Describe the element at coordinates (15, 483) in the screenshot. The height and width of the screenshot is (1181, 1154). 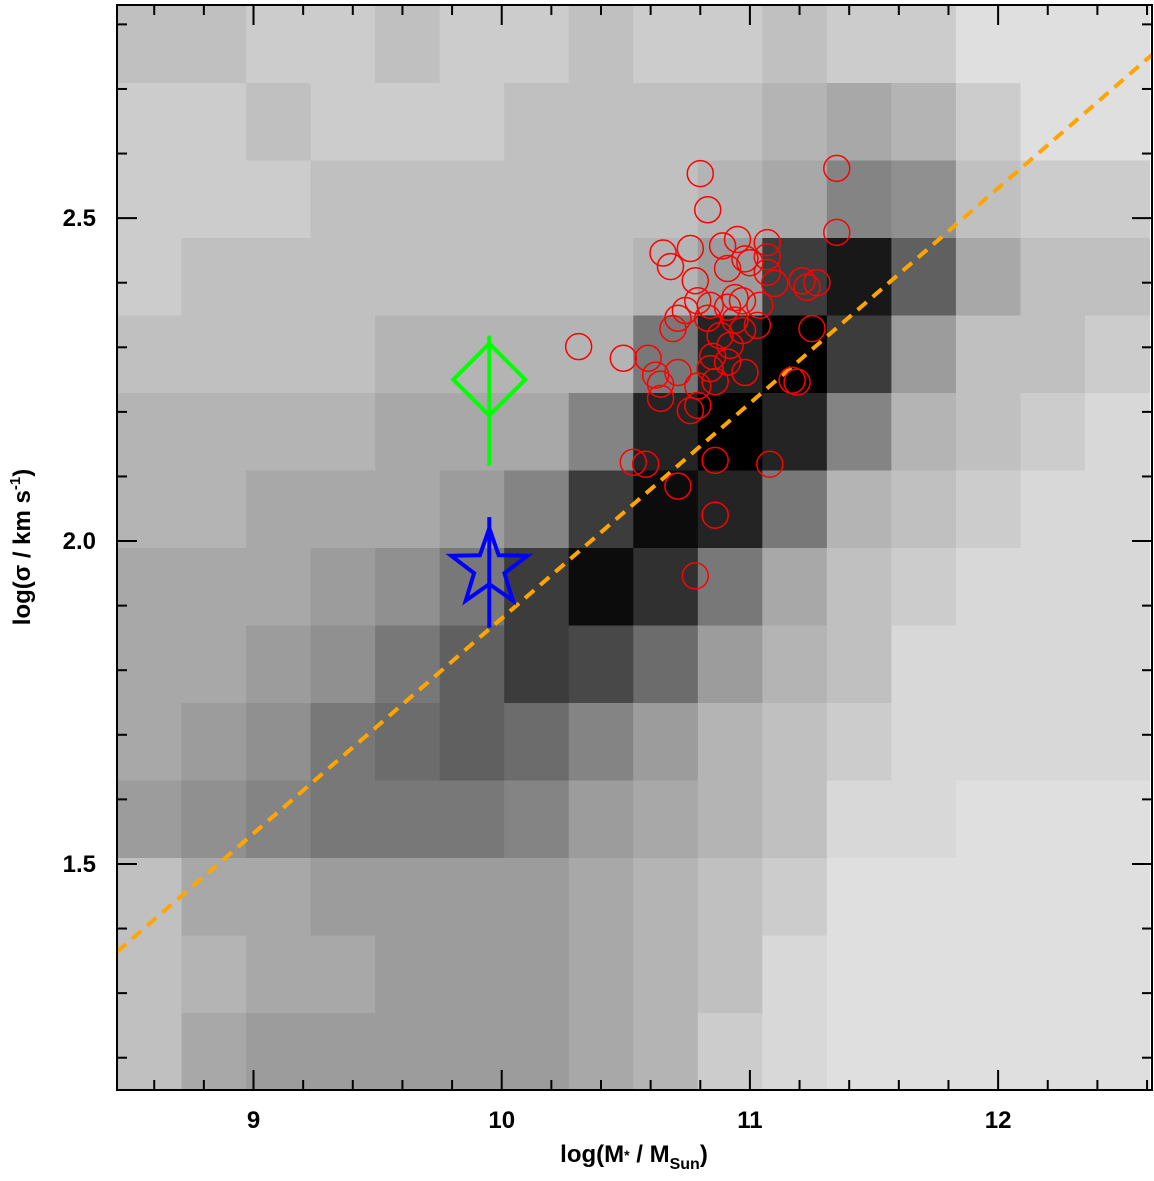
I see `y-title-part: -1` at that location.